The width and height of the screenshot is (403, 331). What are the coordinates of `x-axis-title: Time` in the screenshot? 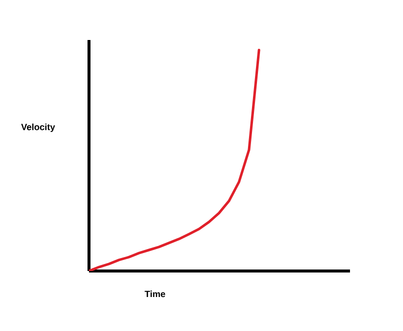 It's located at (155, 294).